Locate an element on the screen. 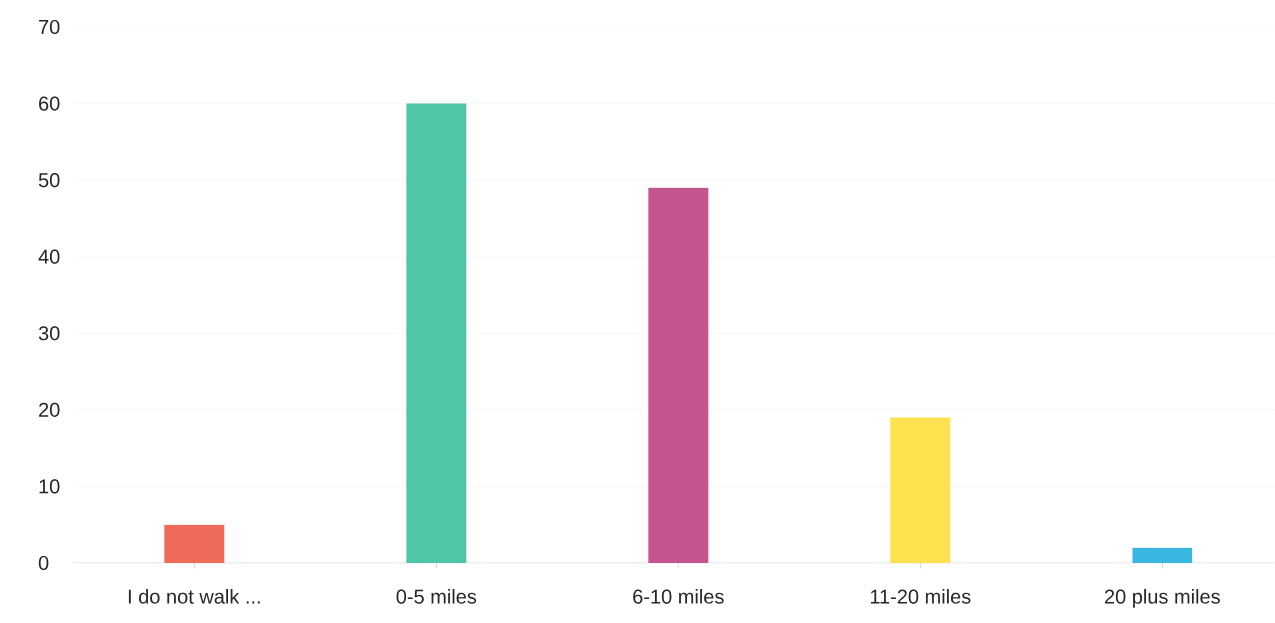 The image size is (1275, 623). x-tick-label: 11-20 miles is located at coordinates (920, 596).